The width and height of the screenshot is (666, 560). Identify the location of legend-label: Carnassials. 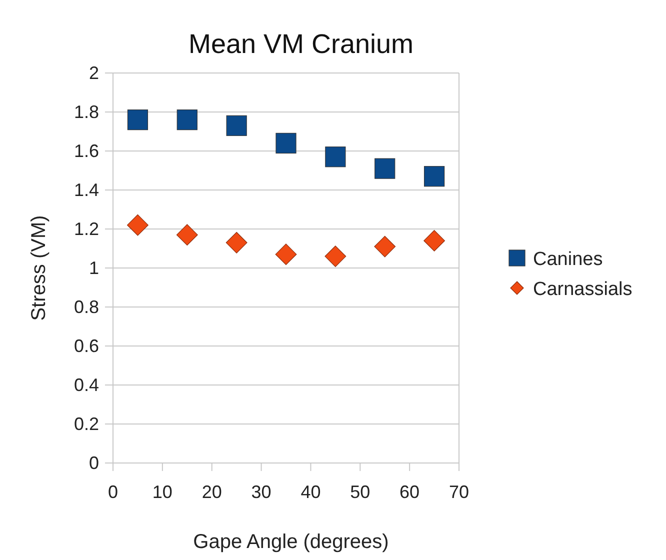
(582, 289).